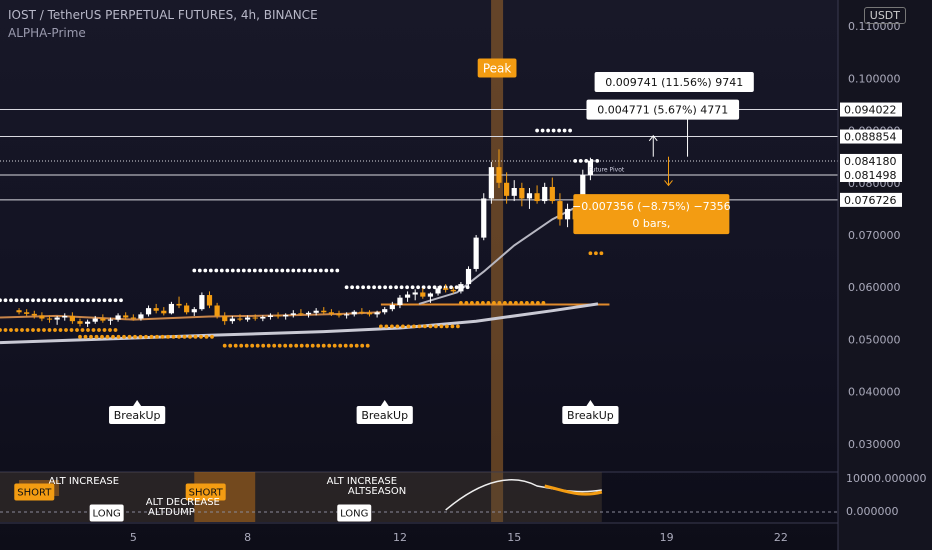 This screenshot has height=550, width=932. What do you see at coordinates (384, 415) in the screenshot?
I see `breakup-label-1-box` at bounding box center [384, 415].